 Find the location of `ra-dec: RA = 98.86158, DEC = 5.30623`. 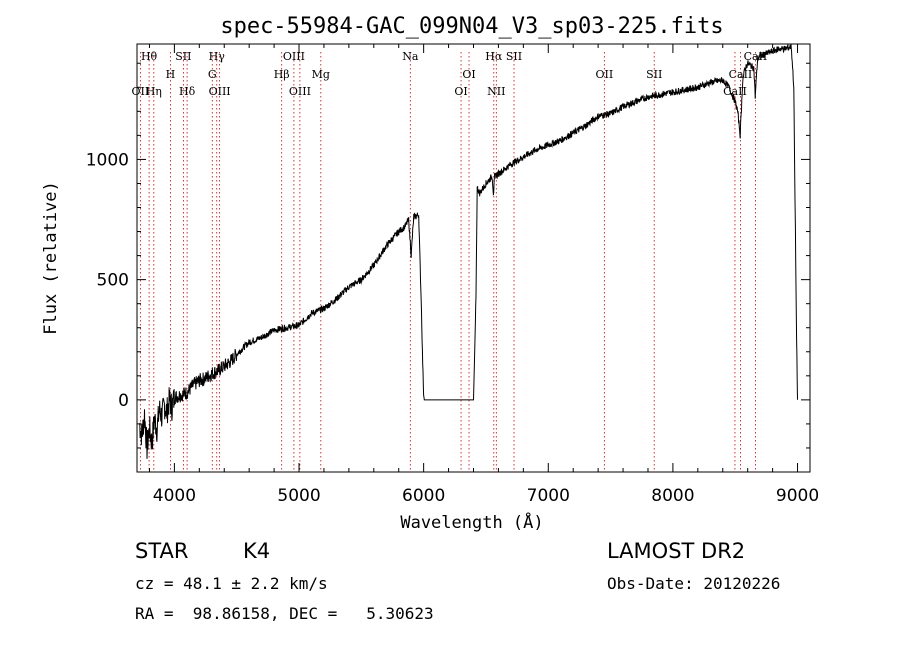

ra-dec: RA = 98.86158, DEC = 5.30623 is located at coordinates (284, 613).